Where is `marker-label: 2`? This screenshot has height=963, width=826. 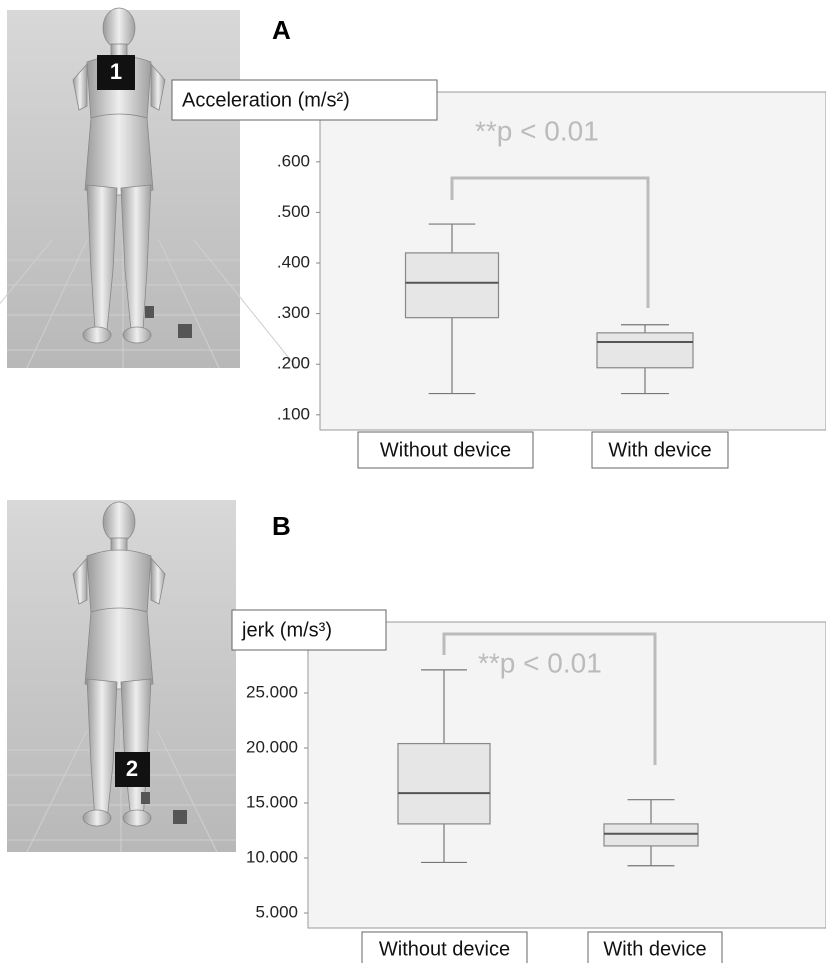 marker-label: 2 is located at coordinates (132, 768).